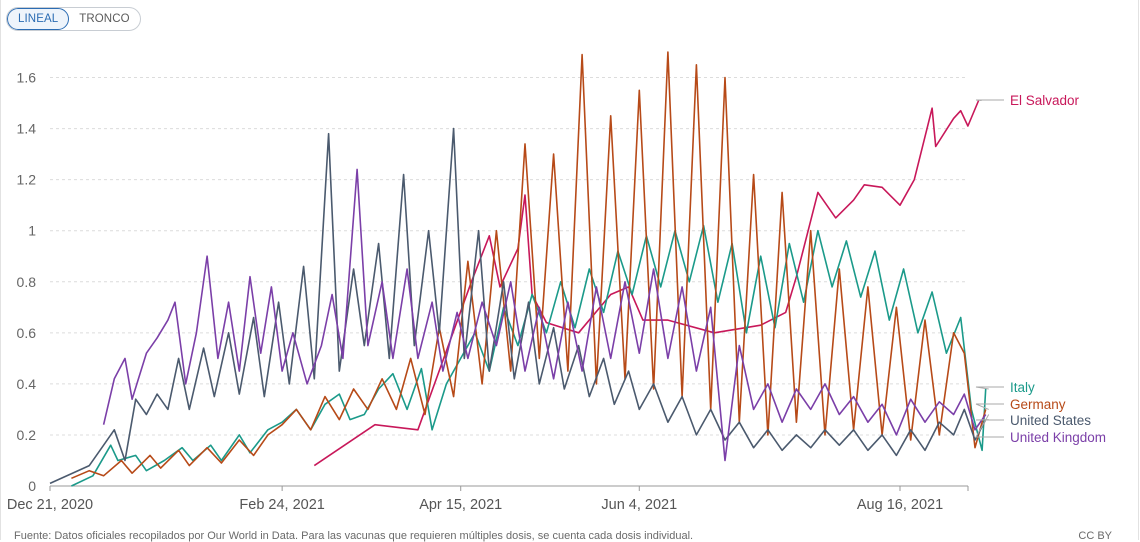 This screenshot has width=1140, height=542. What do you see at coordinates (1095, 536) in the screenshot?
I see `license-link: CC BY` at bounding box center [1095, 536].